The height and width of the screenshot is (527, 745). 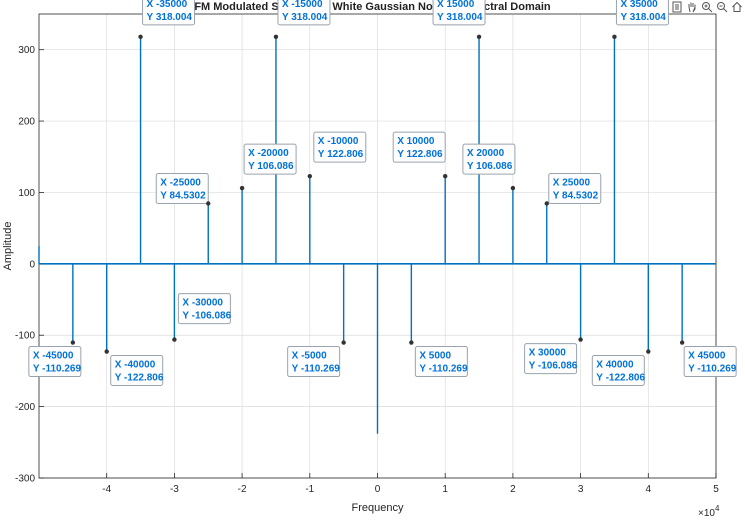 What do you see at coordinates (615, 365) in the screenshot?
I see `datatip-x-label: X 40000` at bounding box center [615, 365].